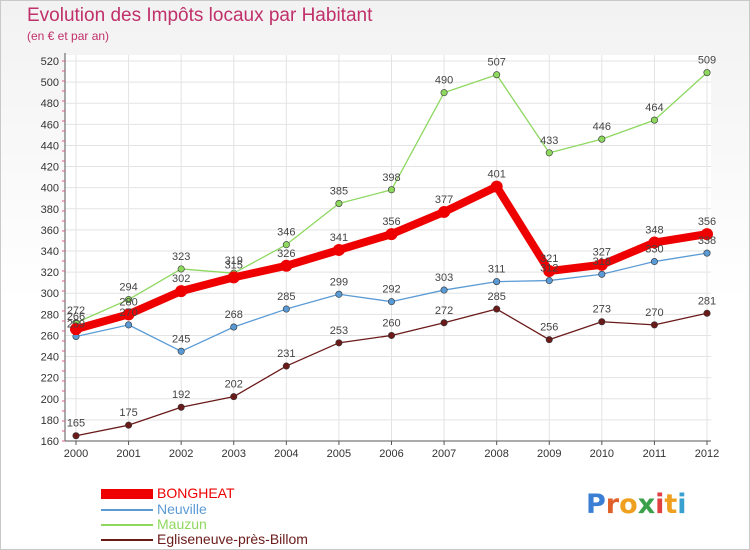 The width and height of the screenshot is (750, 550). I want to click on y-tick-label: 320, so click(50, 273).